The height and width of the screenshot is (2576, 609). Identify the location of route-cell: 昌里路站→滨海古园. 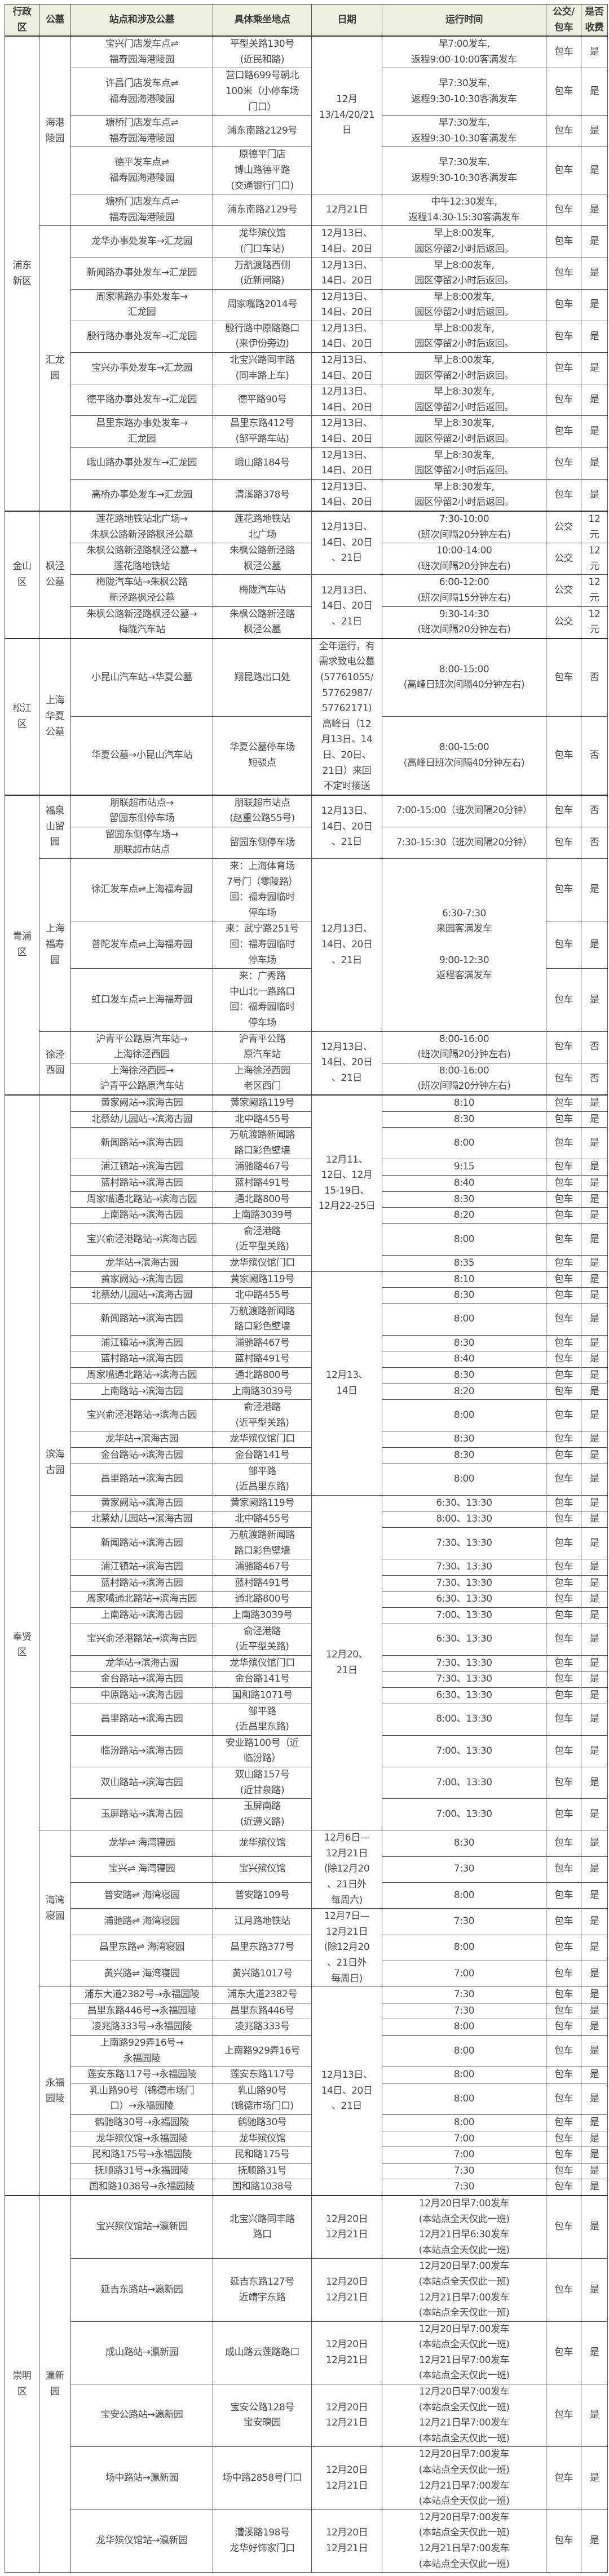
(141, 1480).